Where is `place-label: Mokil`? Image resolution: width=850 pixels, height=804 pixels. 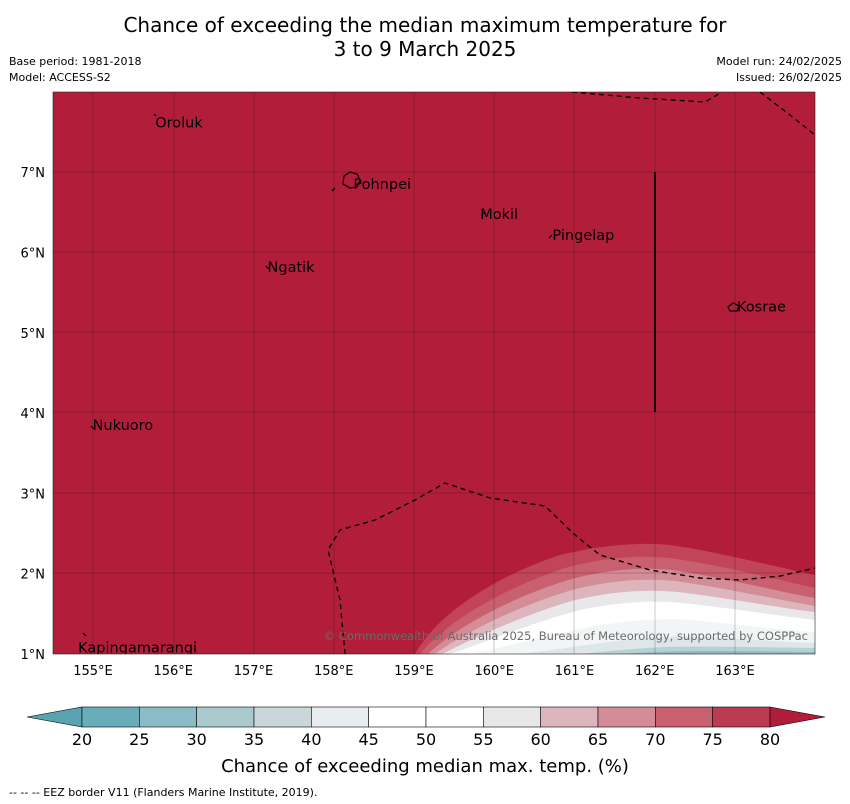
place-label: Mokil is located at coordinates (499, 215).